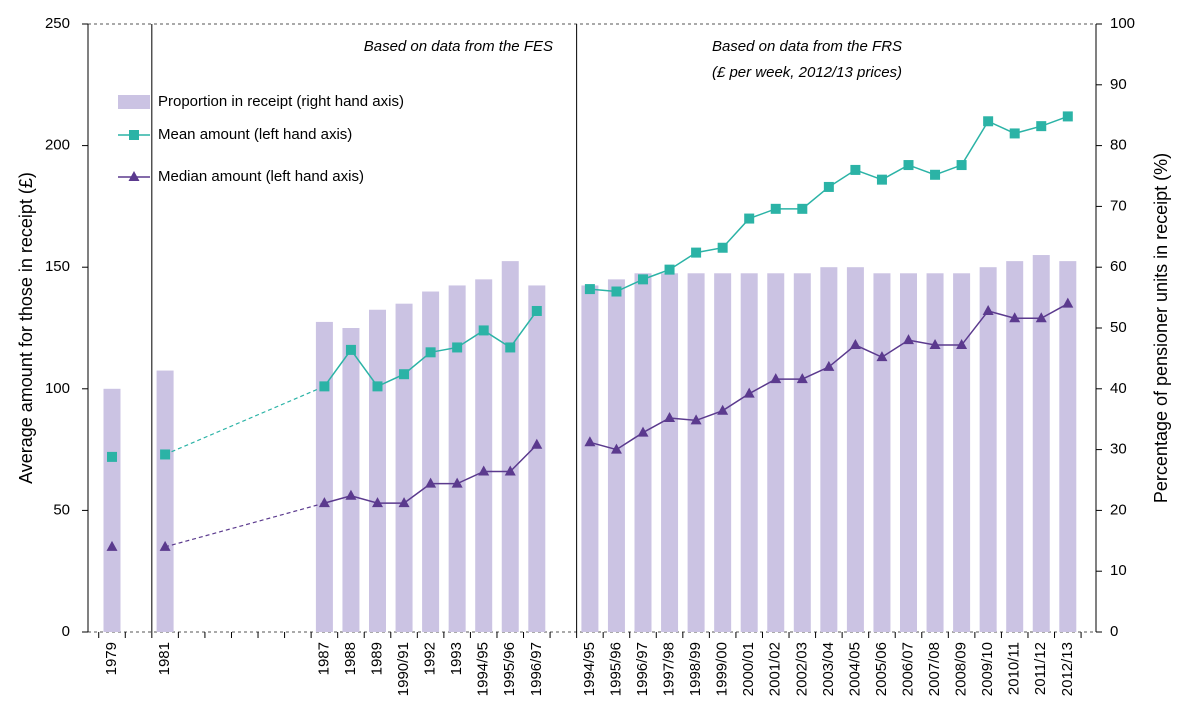 This screenshot has height=719, width=1178. Describe the element at coordinates (376, 658) in the screenshot. I see `x-tick-label: 1989` at that location.